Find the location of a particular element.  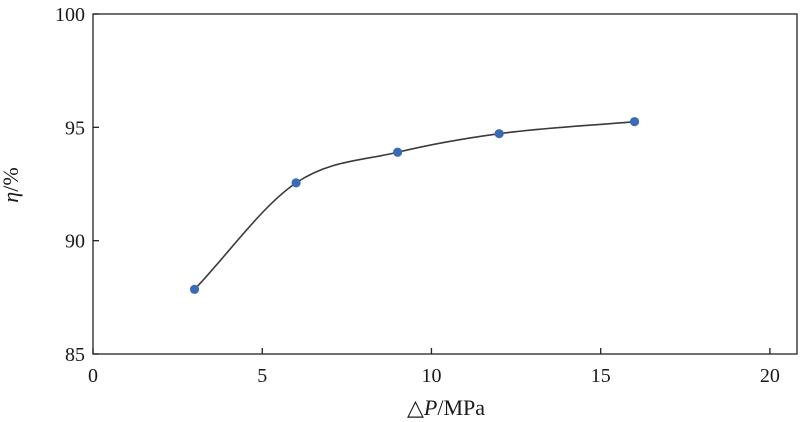

y-axis-label: η/% is located at coordinates (11, 184).